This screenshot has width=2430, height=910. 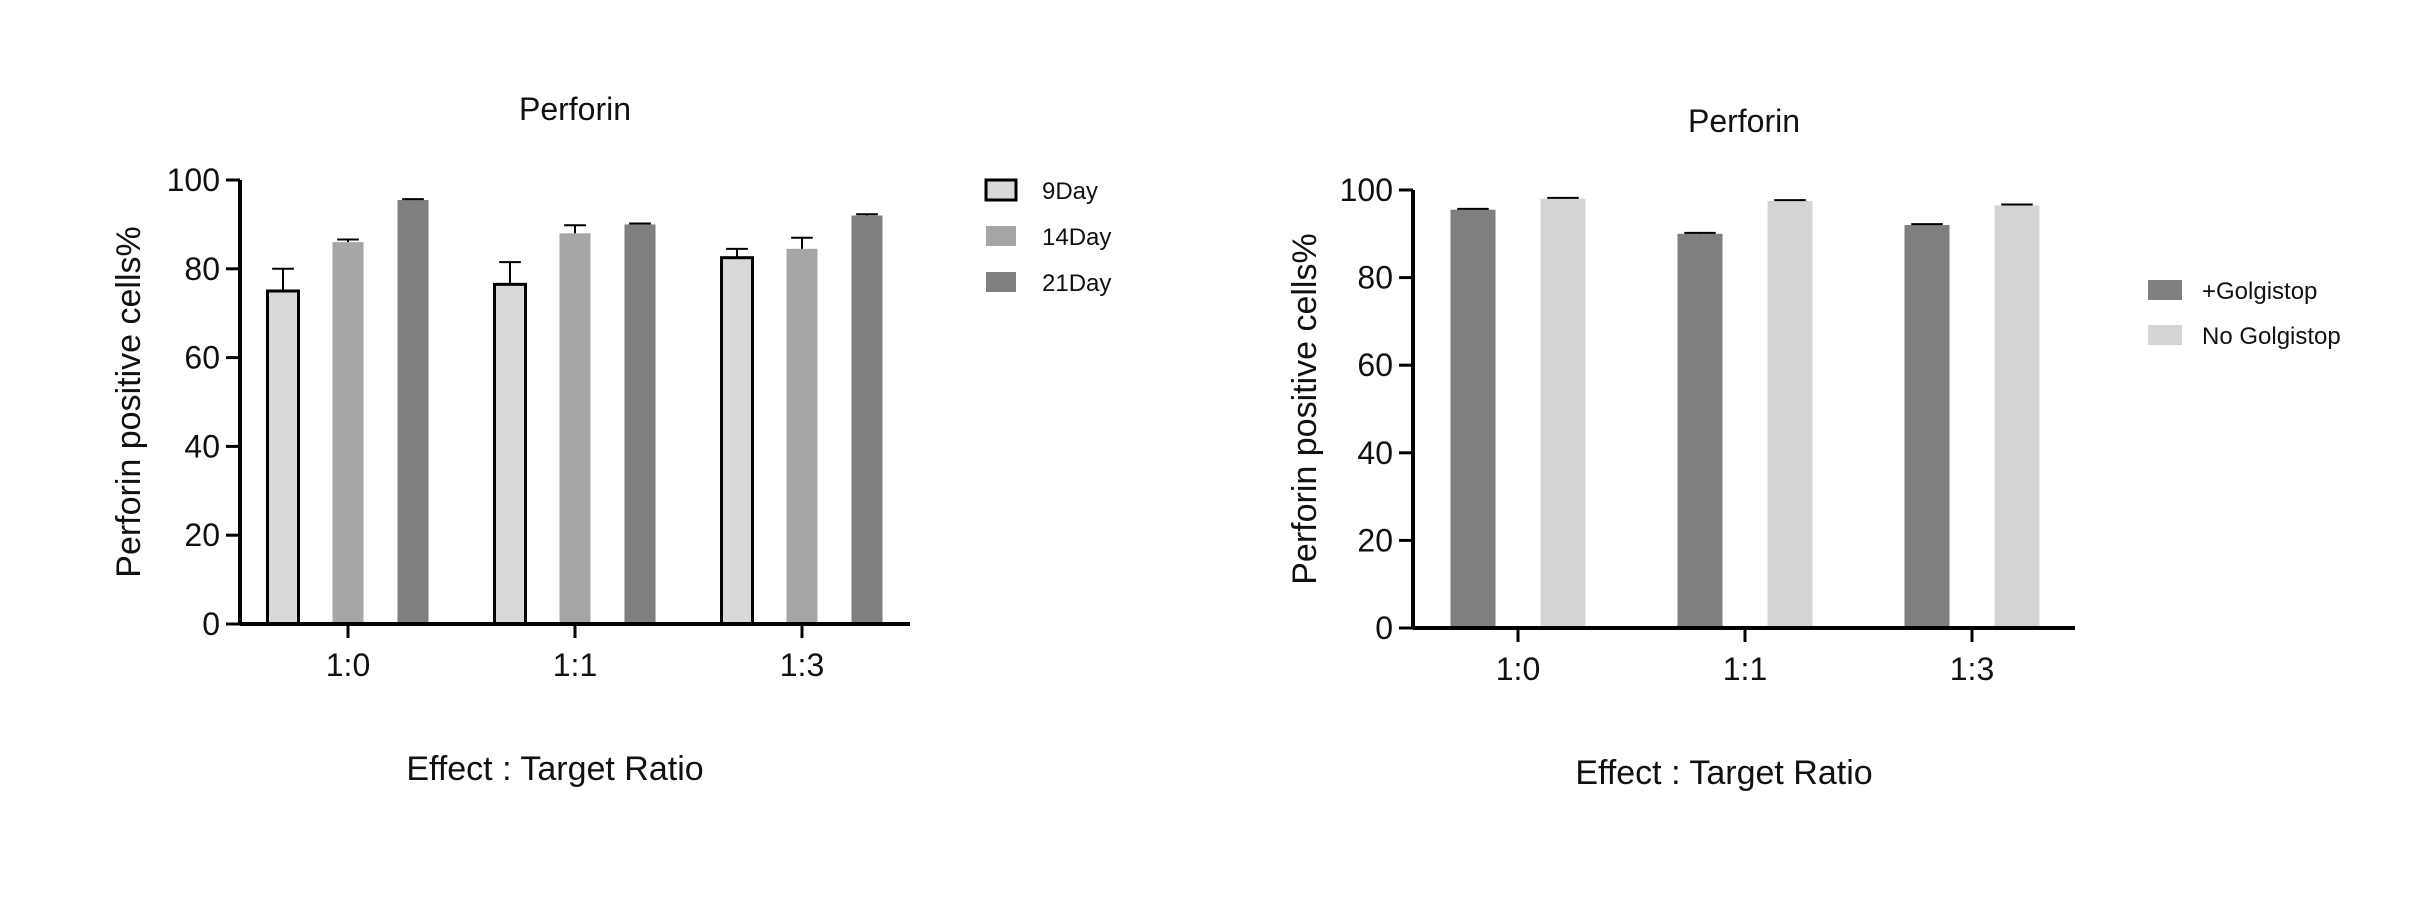 I want to click on legend-label: +Golgistop, so click(x=2259, y=291).